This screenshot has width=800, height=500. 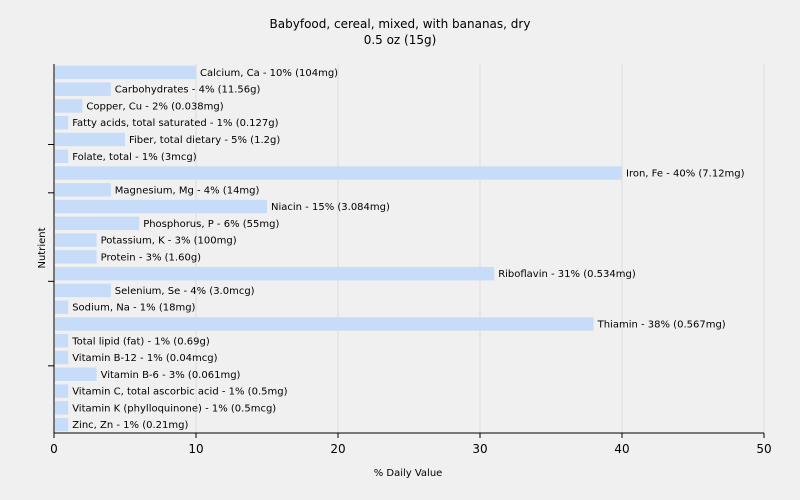 I want to click on bar-label: Phosphorus, P - 6% (55mg), so click(x=211, y=224).